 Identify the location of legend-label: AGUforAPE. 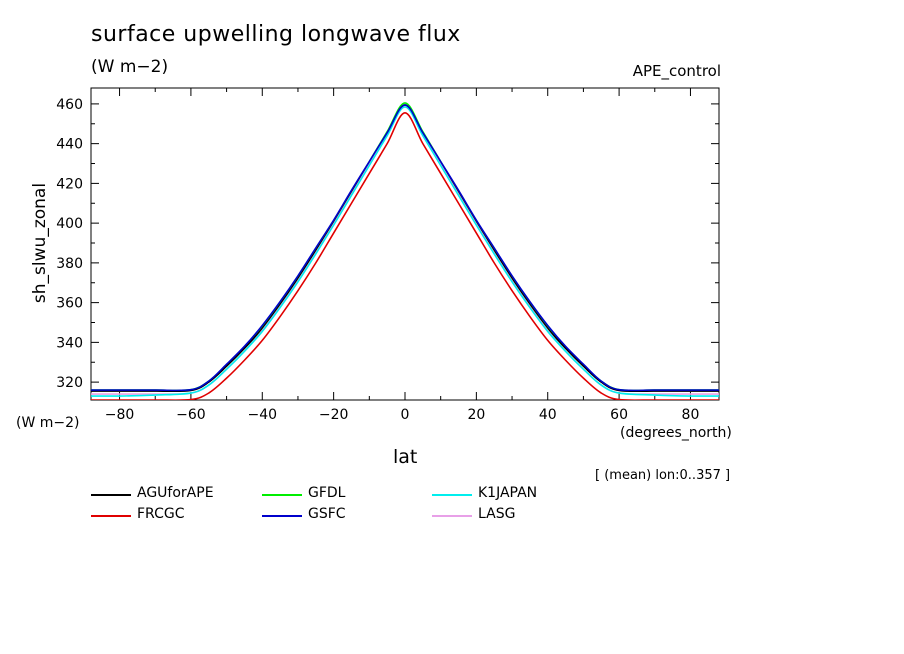
(175, 493).